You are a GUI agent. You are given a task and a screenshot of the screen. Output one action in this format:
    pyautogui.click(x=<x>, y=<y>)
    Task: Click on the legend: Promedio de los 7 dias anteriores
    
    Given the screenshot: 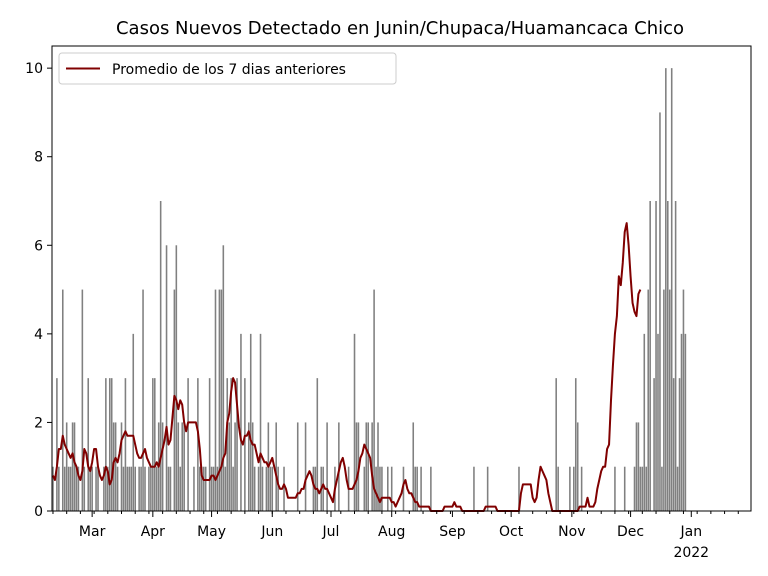 What is the action you would take?
    pyautogui.click(x=227, y=68)
    